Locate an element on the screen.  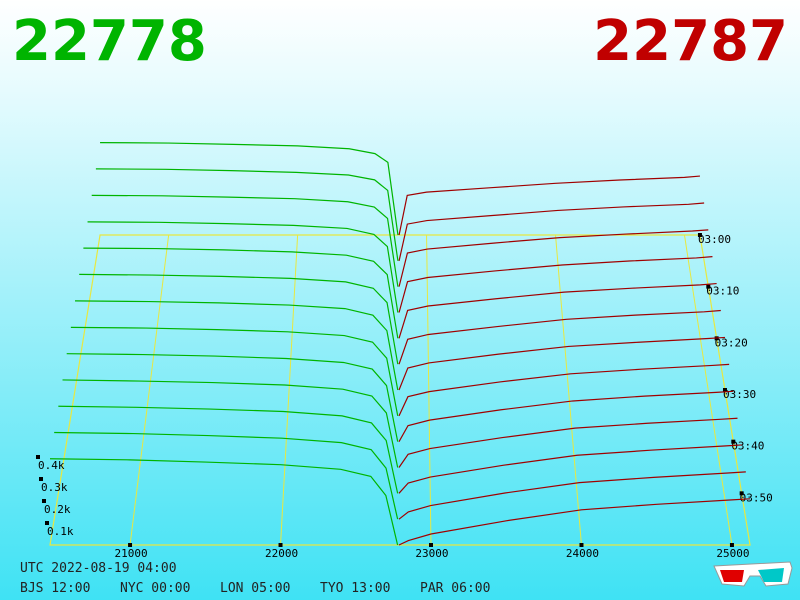
3d-glasses-icon is located at coordinates (753, 574).